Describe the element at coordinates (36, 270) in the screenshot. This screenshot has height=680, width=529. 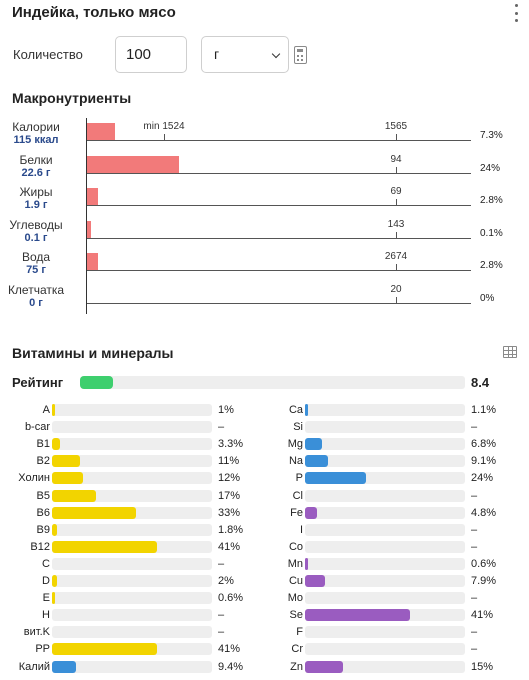
I see `macro-value: 75 г` at that location.